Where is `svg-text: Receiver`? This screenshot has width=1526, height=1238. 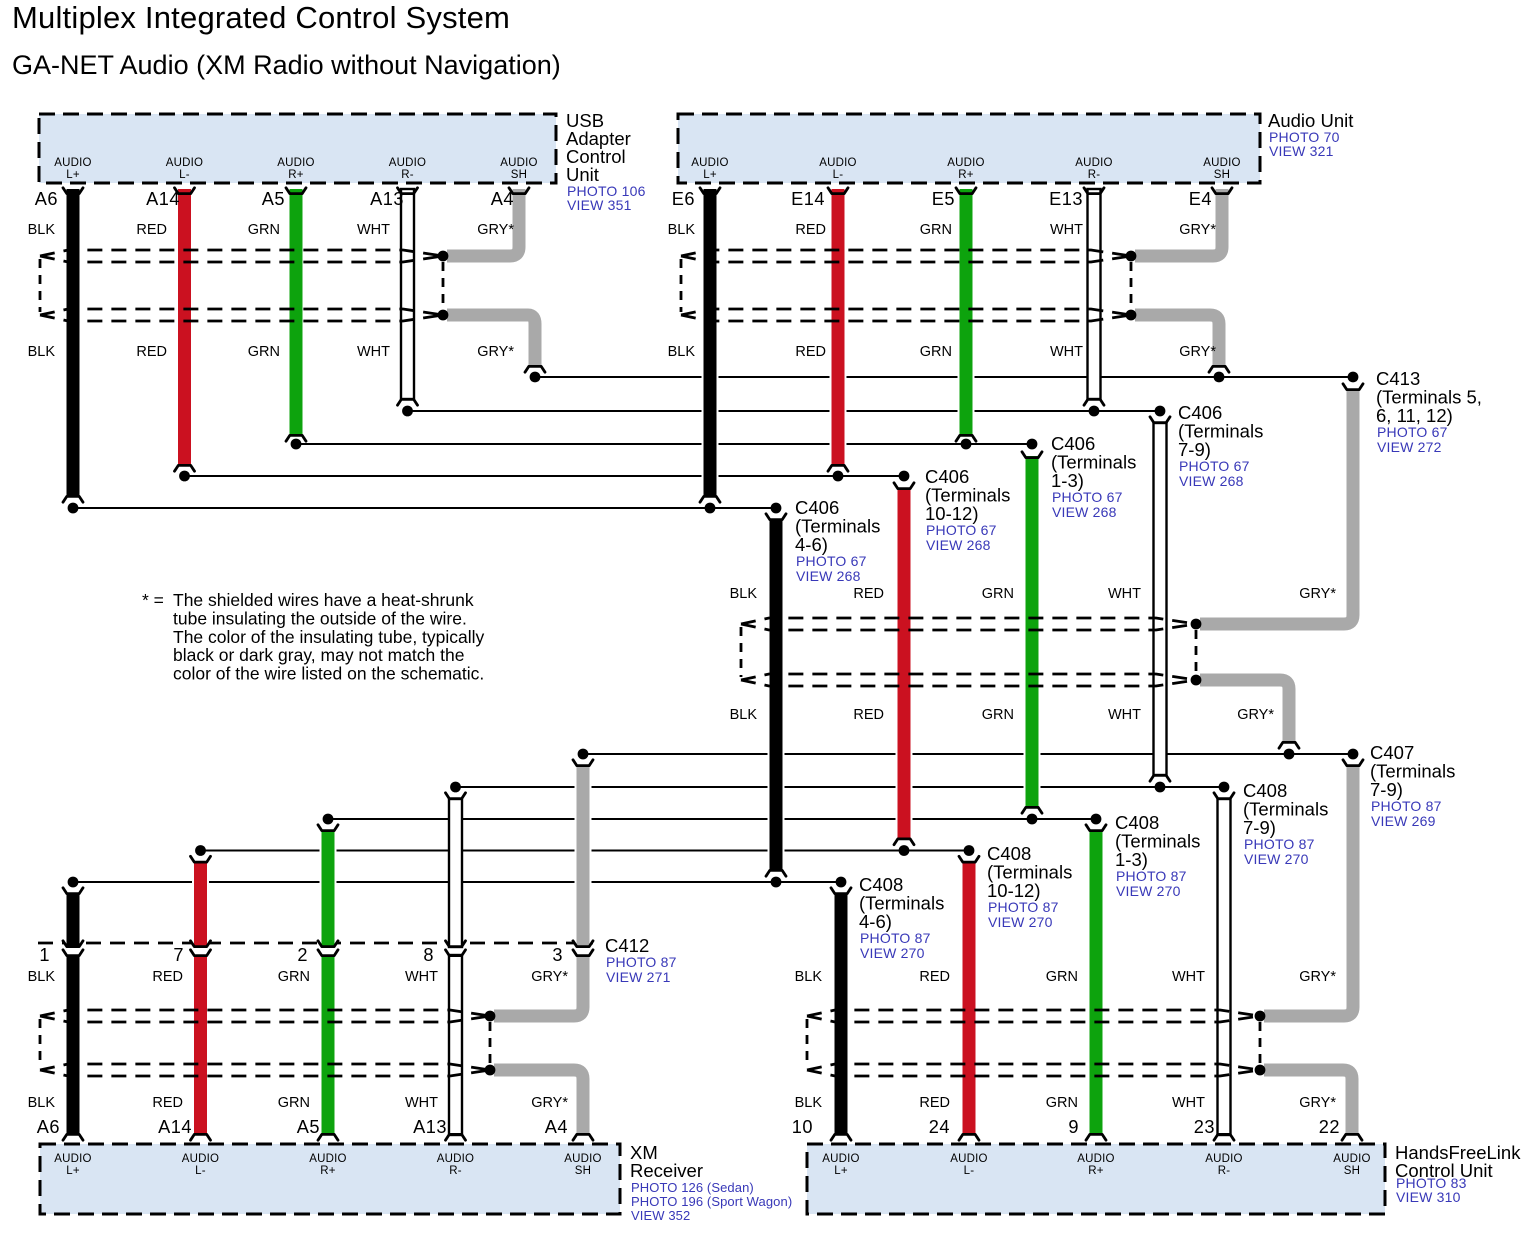 svg-text: Receiver is located at coordinates (666, 1170).